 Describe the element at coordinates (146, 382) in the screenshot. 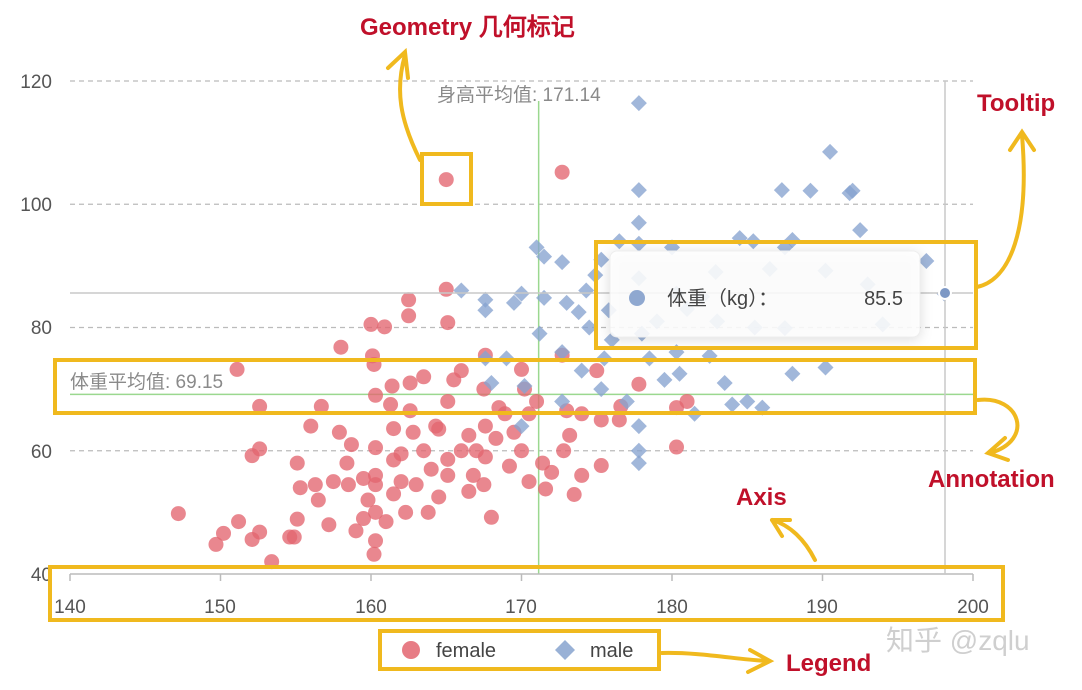

I see `weight-mean-annotation: 体重平均值: 69.15` at that location.